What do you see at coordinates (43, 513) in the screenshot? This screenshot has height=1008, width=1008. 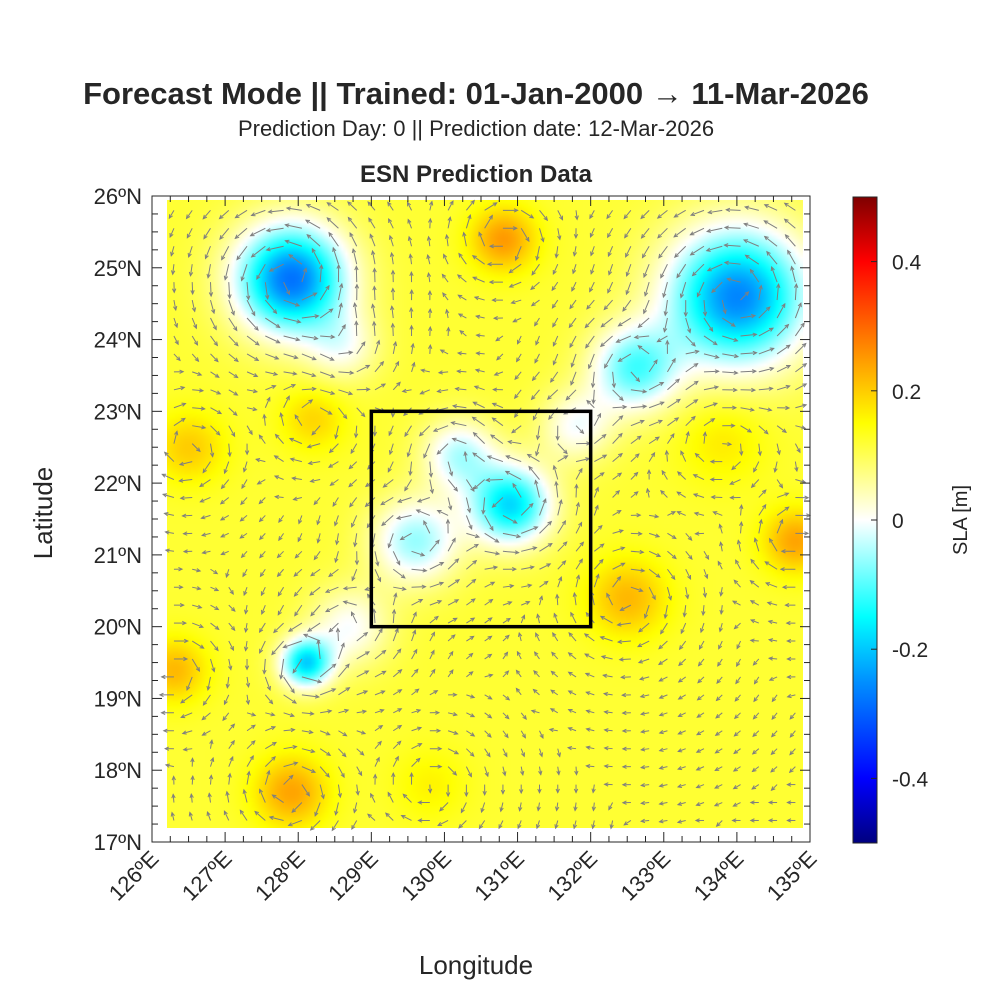 I see `y-axis-label: Latitude` at bounding box center [43, 513].